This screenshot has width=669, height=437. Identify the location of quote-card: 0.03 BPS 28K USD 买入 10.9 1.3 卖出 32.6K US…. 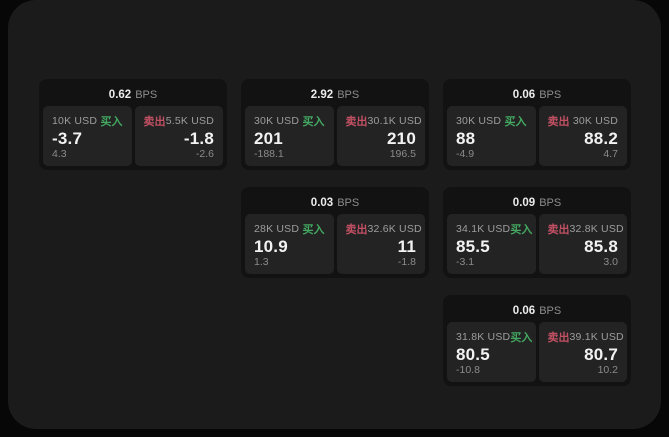
(335, 232).